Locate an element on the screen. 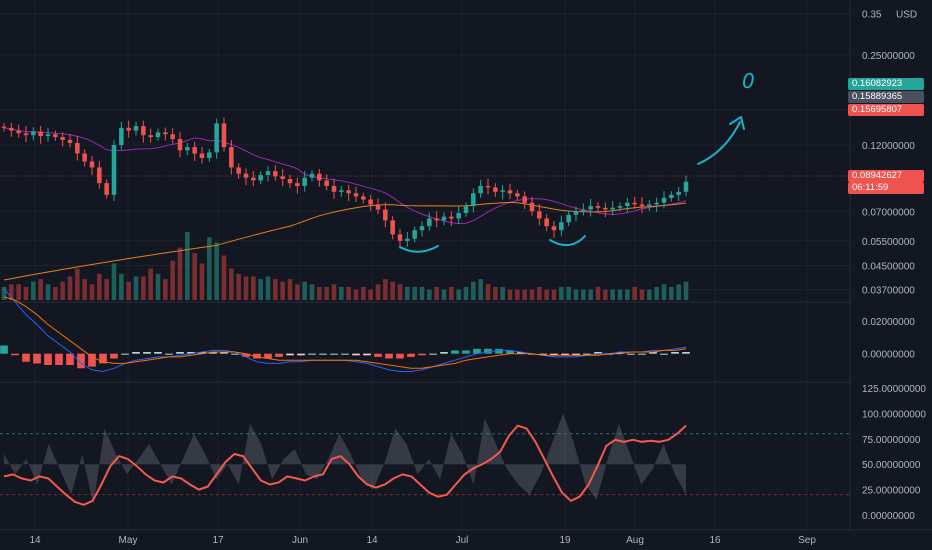  price-tick-label: 0.25000000 is located at coordinates (888, 56).